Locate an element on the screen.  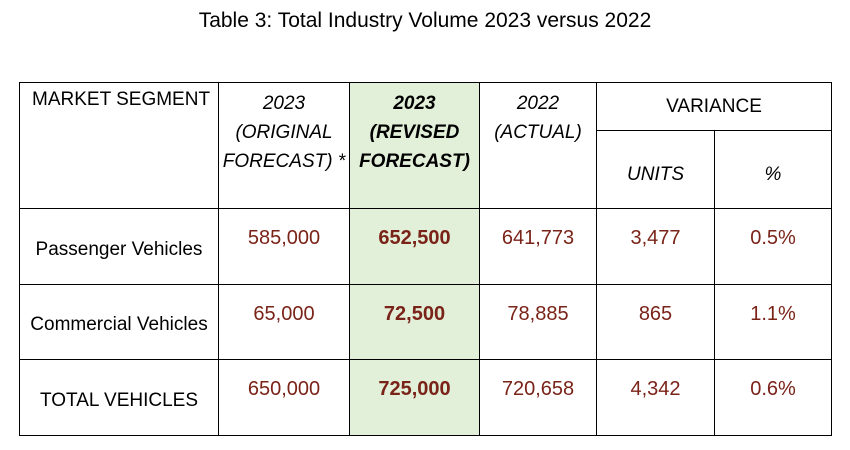
header-original-line-1: 2023 is located at coordinates (284, 103).